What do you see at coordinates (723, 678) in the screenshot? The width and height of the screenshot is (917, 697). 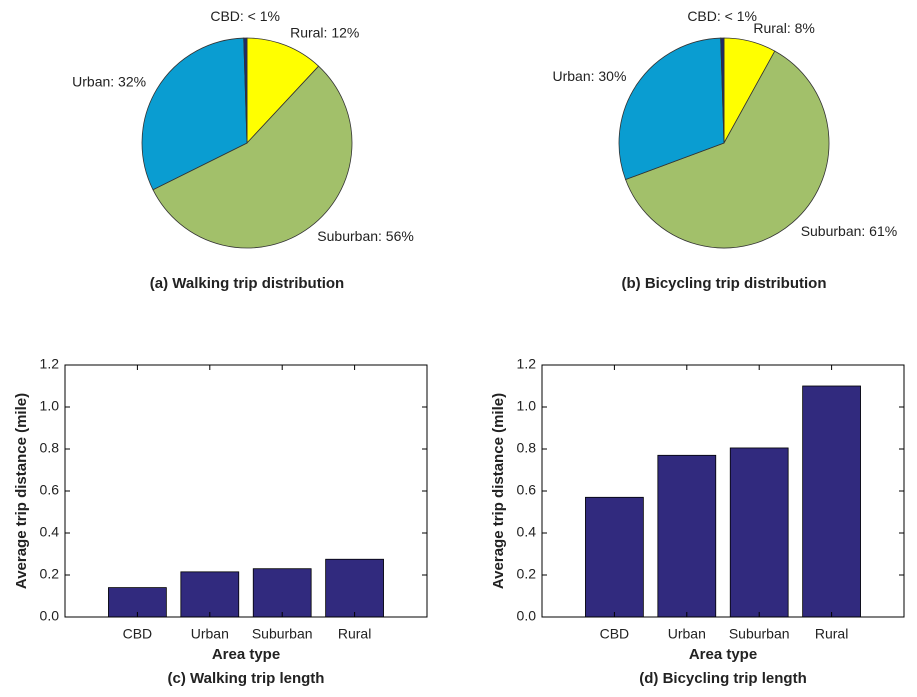 I see `chart-title: (d) Bicycling trip length` at bounding box center [723, 678].